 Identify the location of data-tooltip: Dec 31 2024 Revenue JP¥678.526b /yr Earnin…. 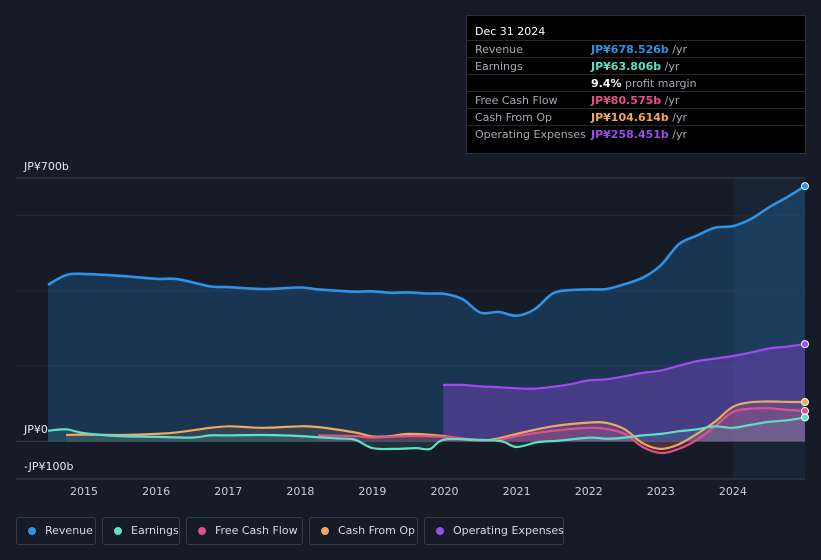
(636, 84).